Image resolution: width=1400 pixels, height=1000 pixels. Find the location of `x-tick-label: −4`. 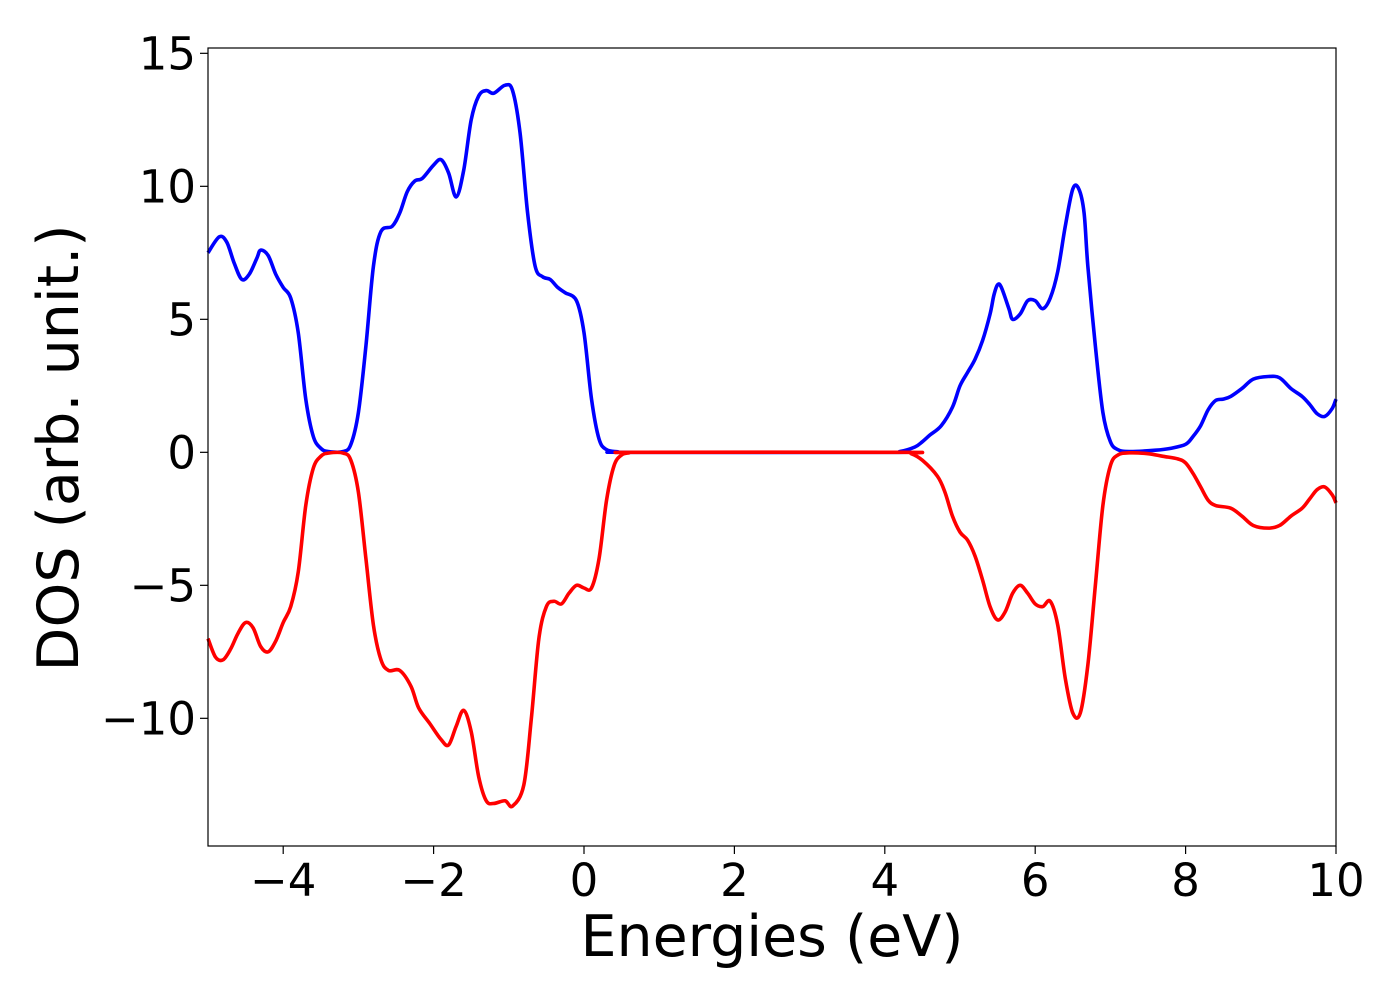

x-tick-label: −4 is located at coordinates (283, 880).